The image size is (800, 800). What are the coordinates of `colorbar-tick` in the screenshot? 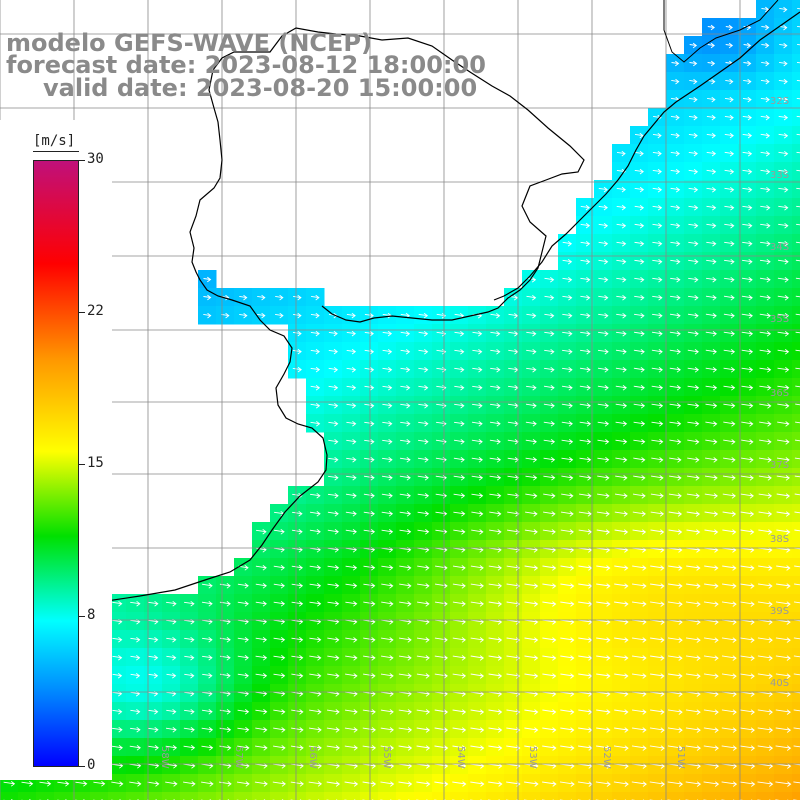 It's located at (82, 766).